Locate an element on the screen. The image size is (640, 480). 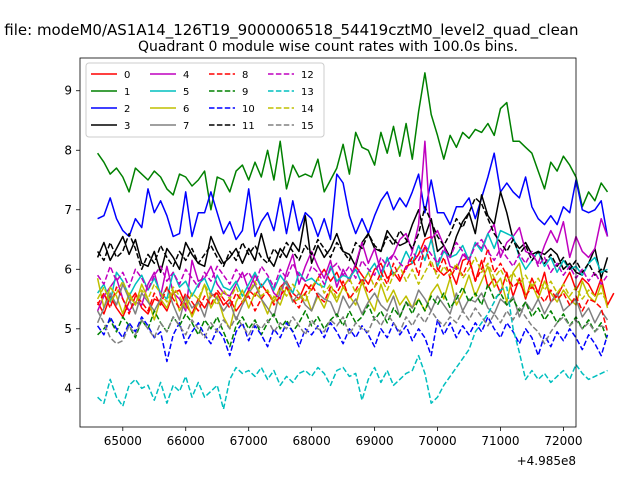
legend-label-13: 13 is located at coordinates (307, 92).